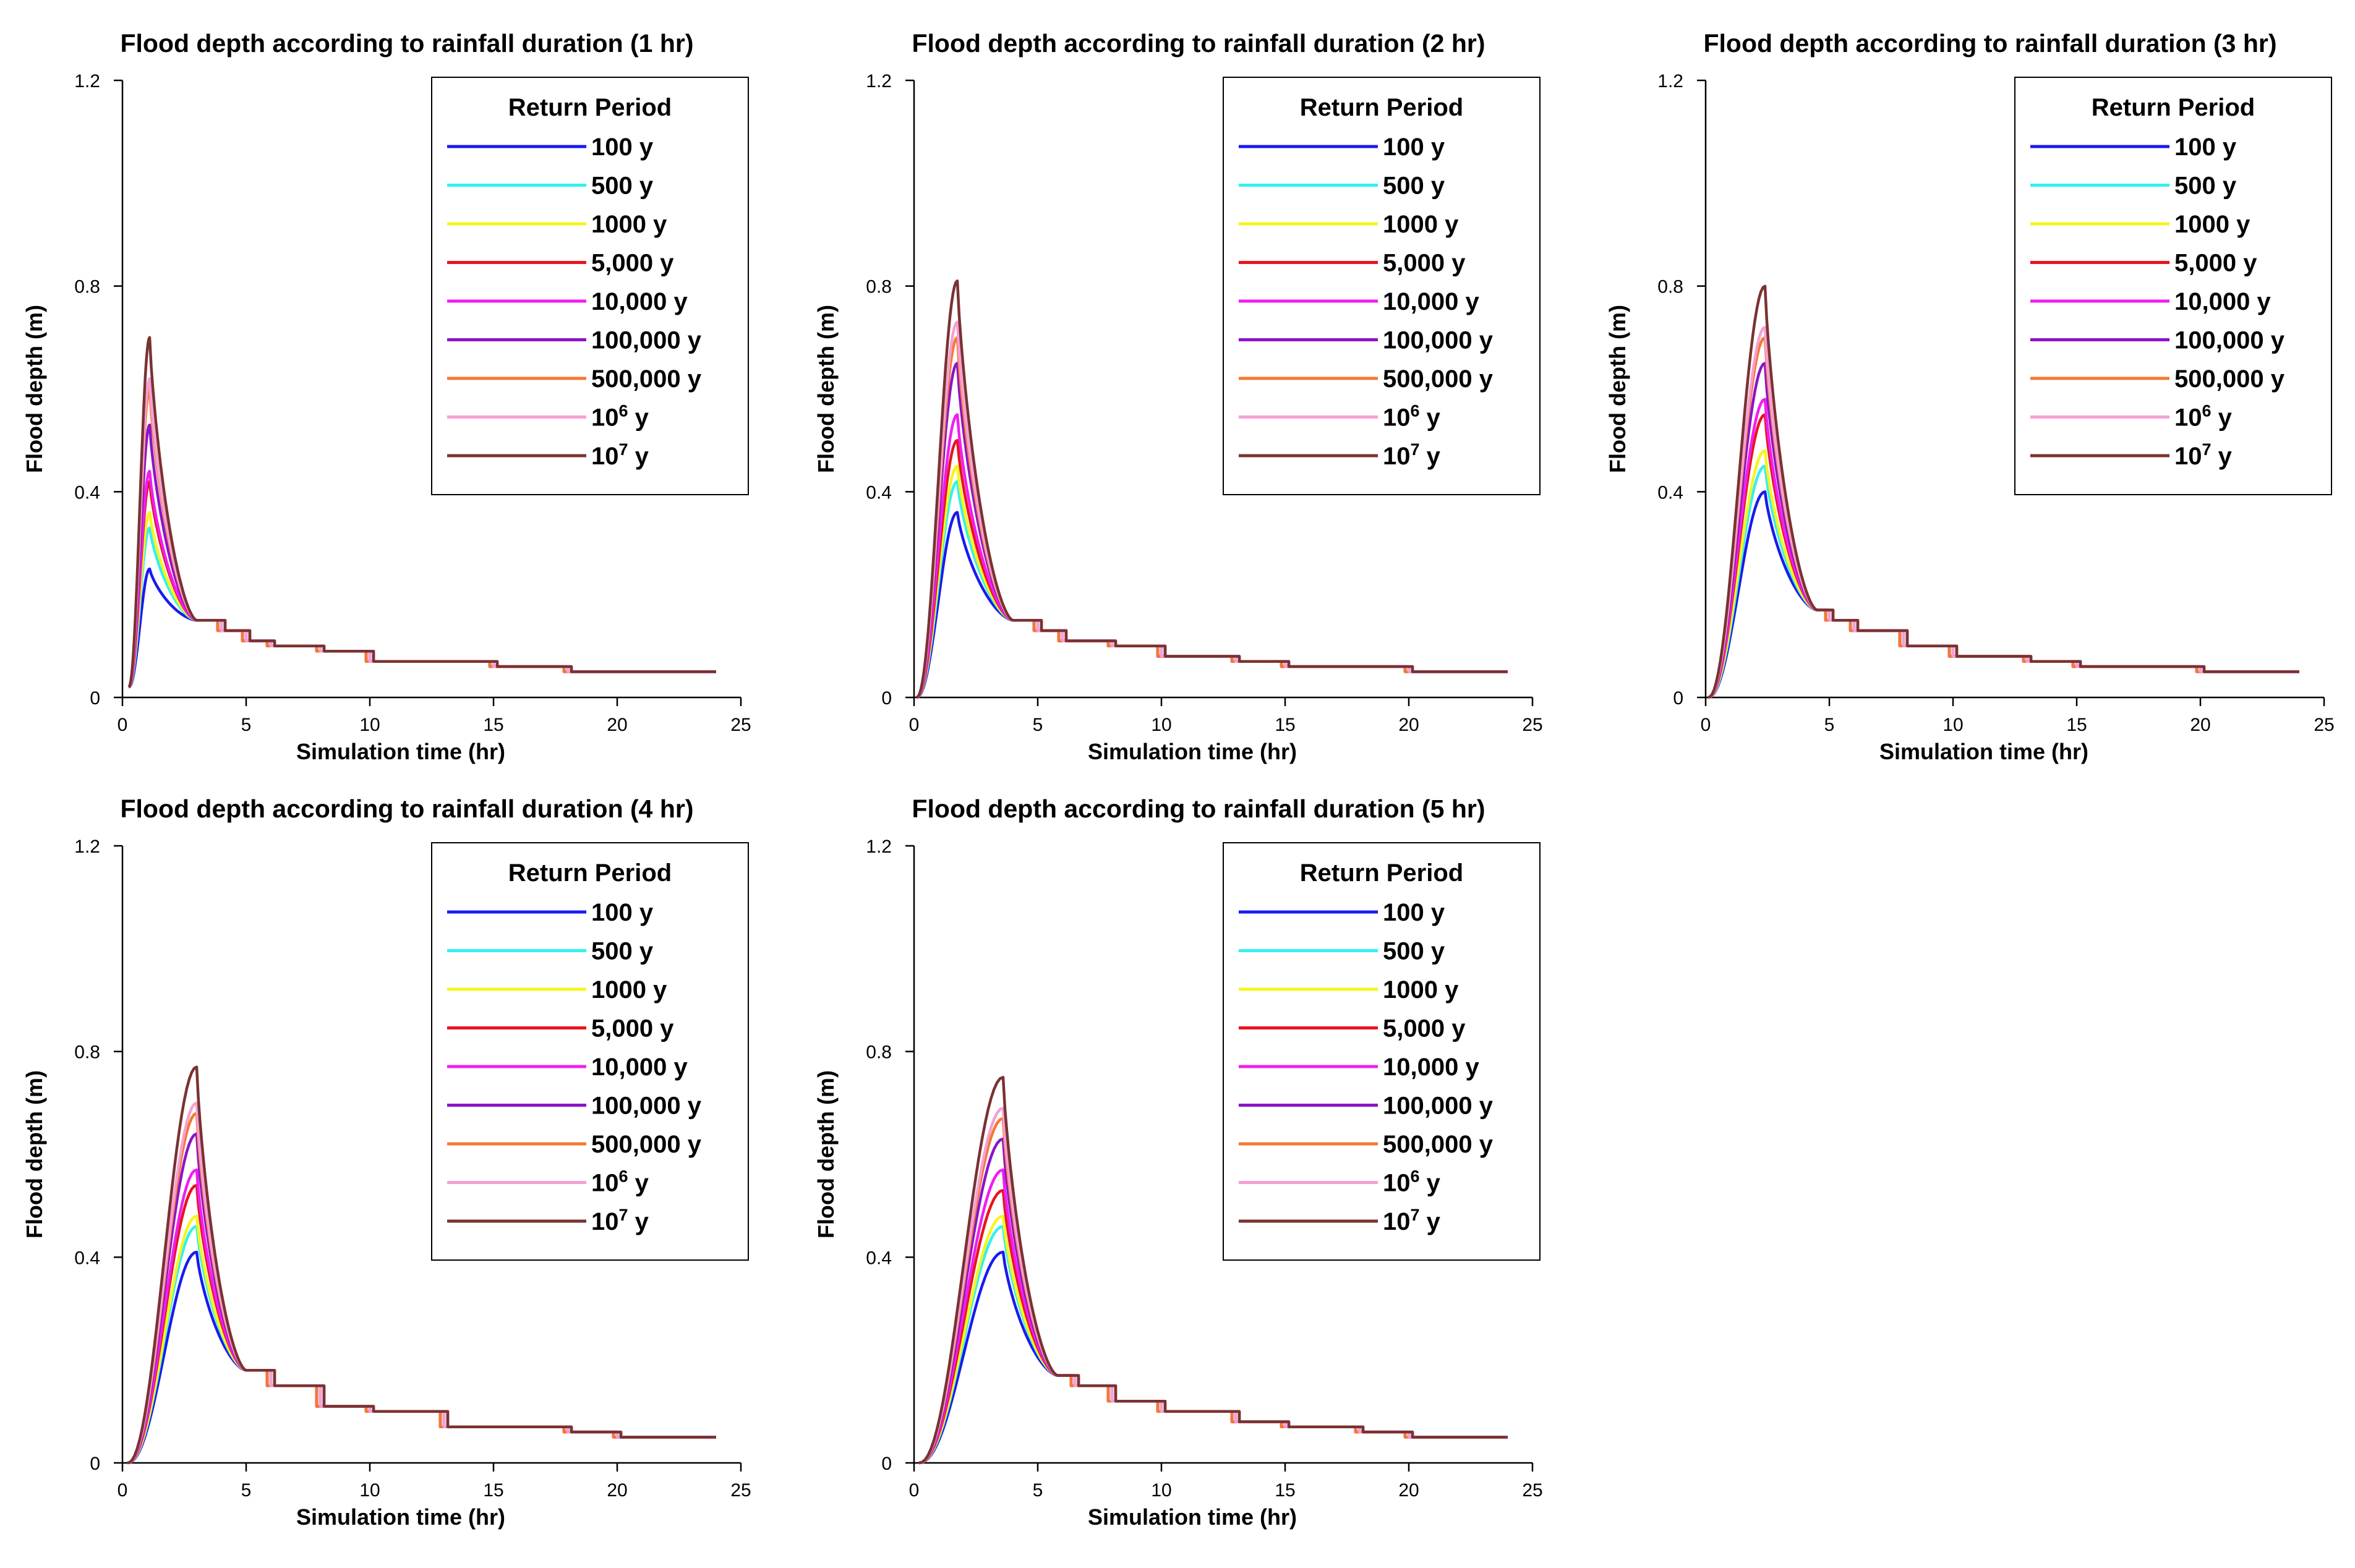 The width and height of the screenshot is (2355, 1568). I want to click on series-line-1000-y, so click(1212, 581).